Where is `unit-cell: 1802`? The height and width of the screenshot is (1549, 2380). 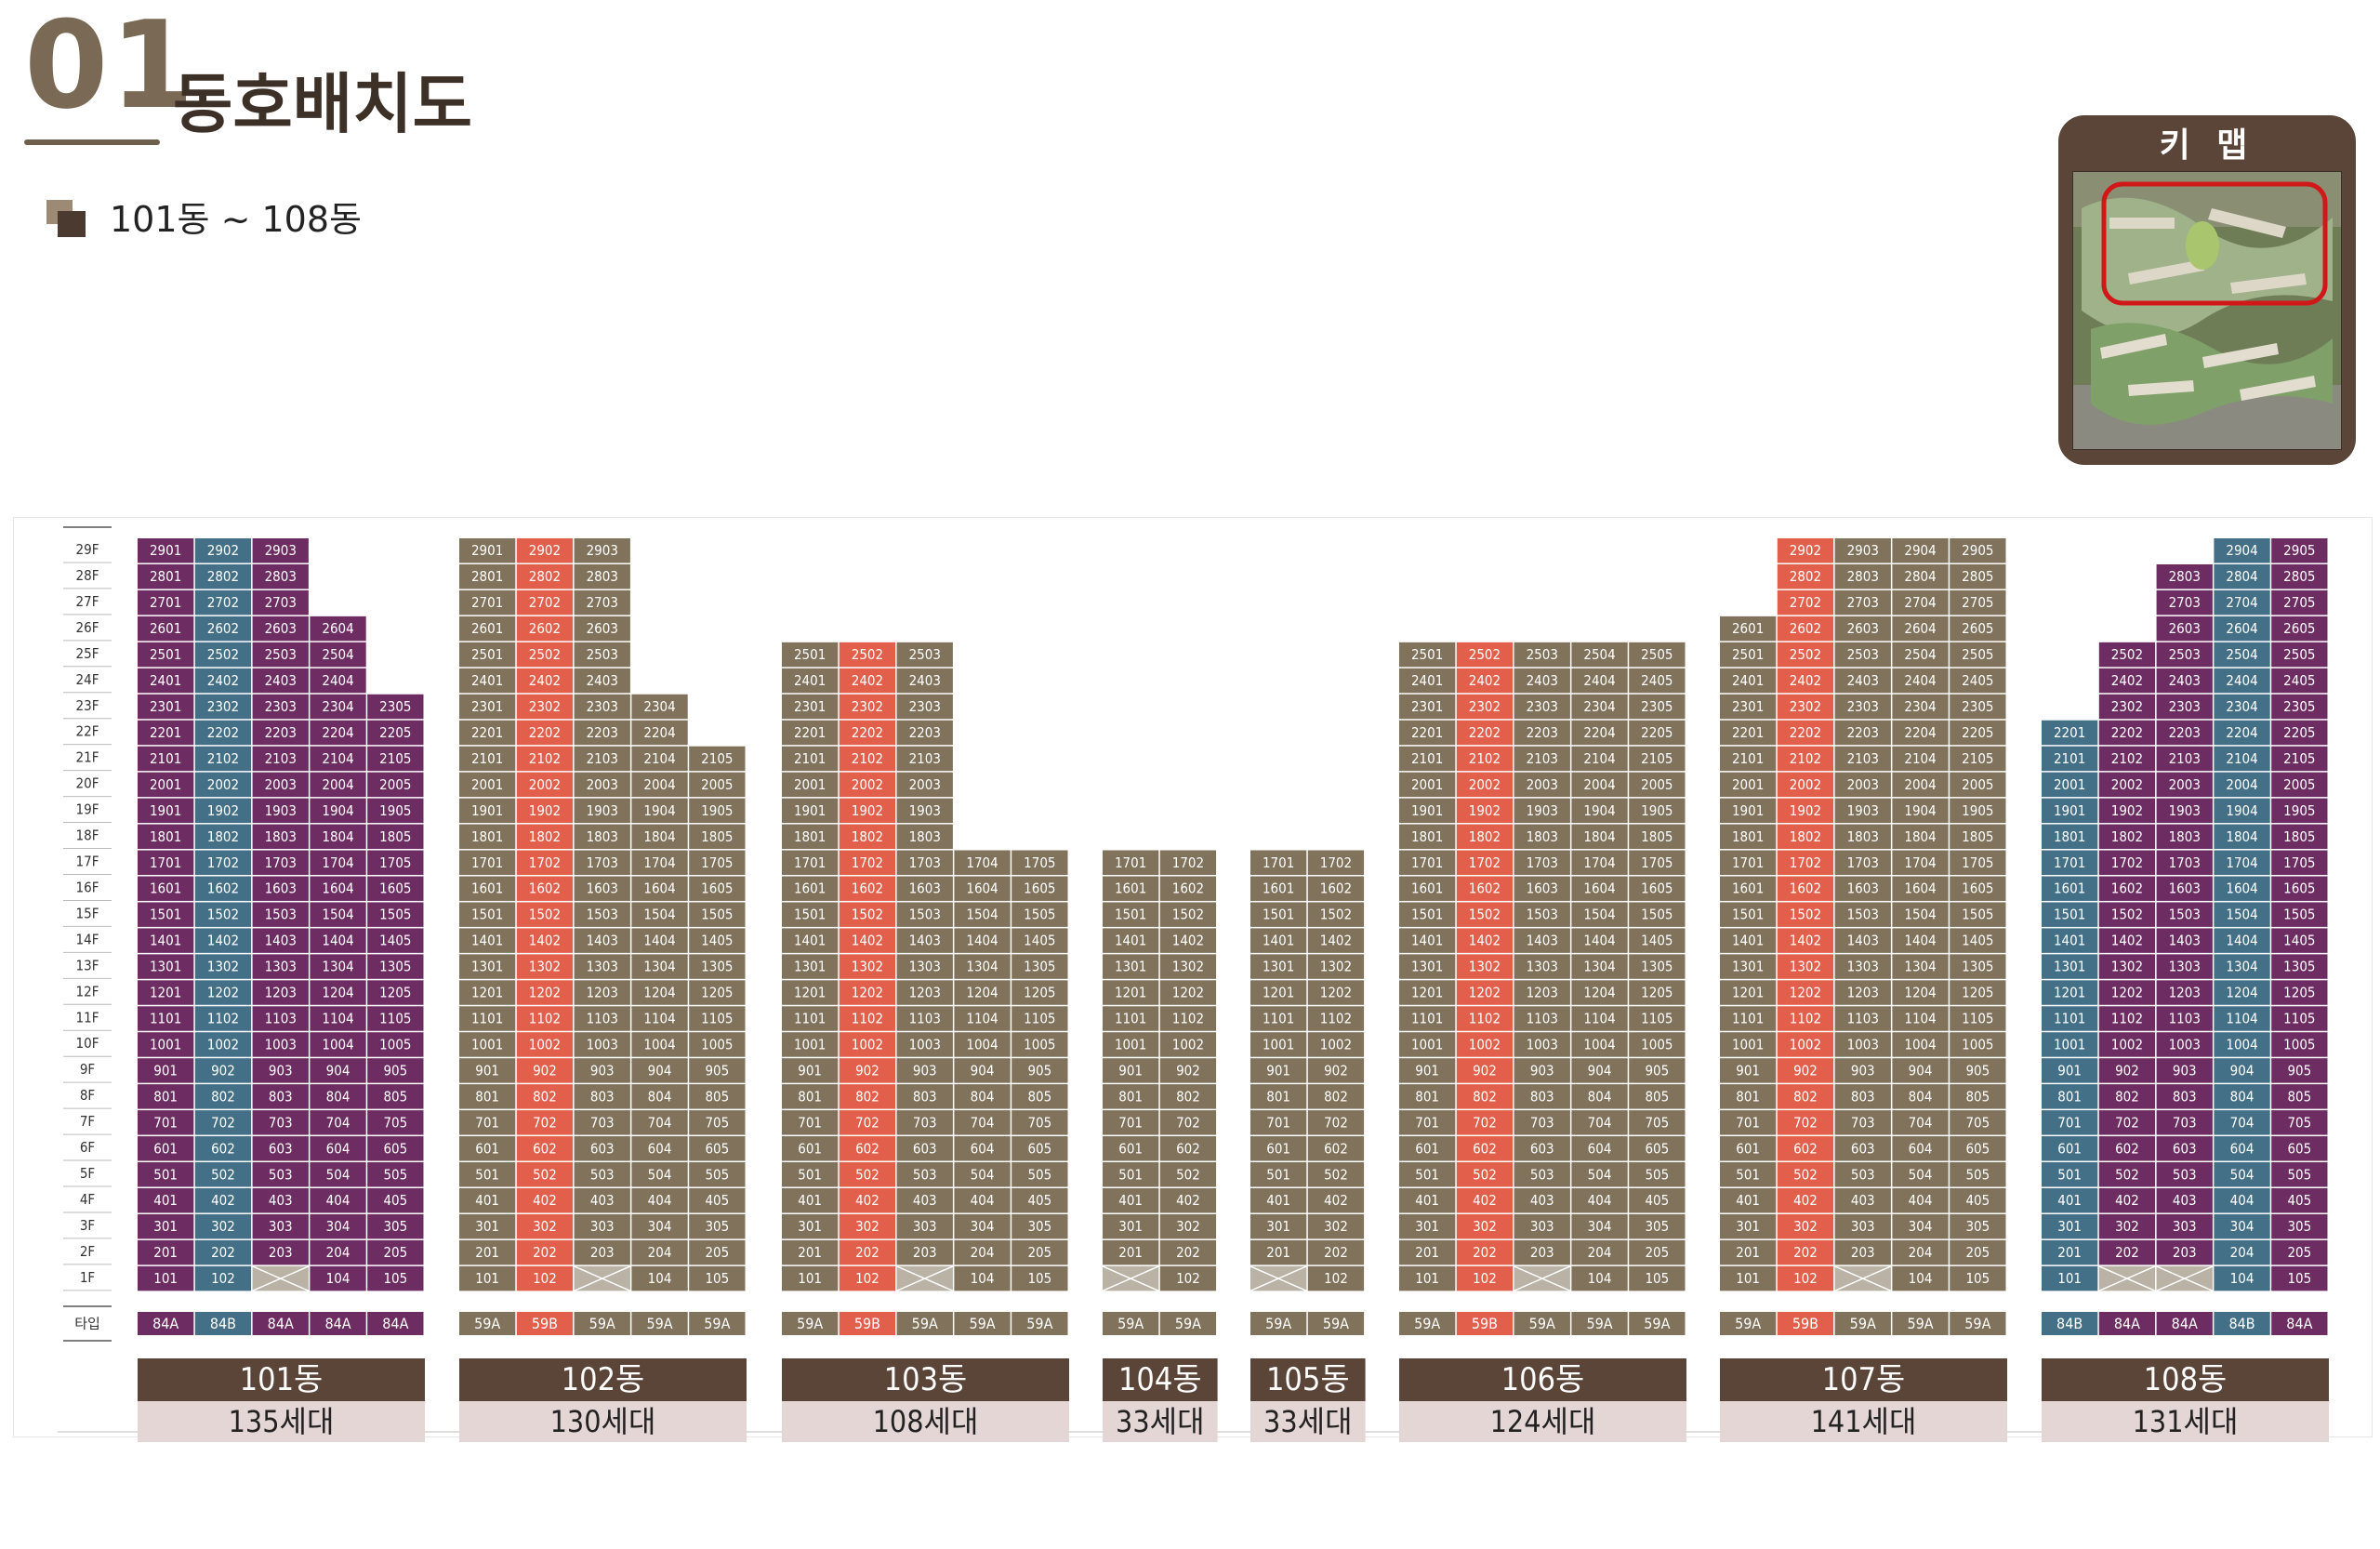 unit-cell: 1802 is located at coordinates (867, 837).